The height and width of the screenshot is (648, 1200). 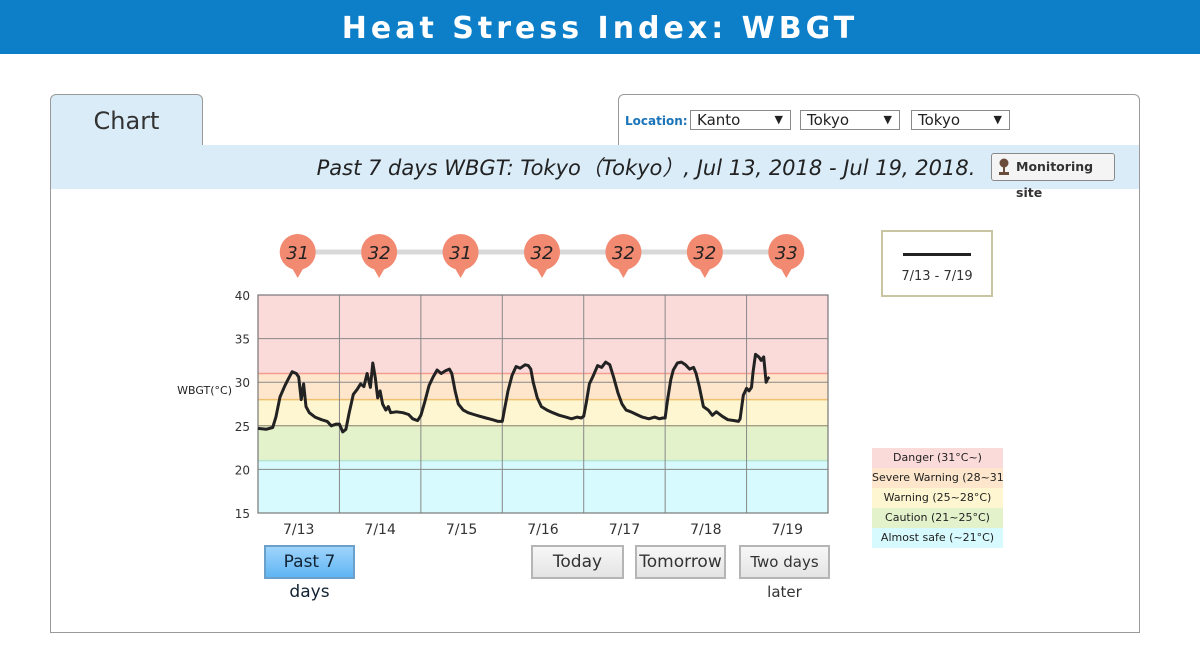 I want to click on site-select: Tokyo ▼, so click(x=960, y=120).